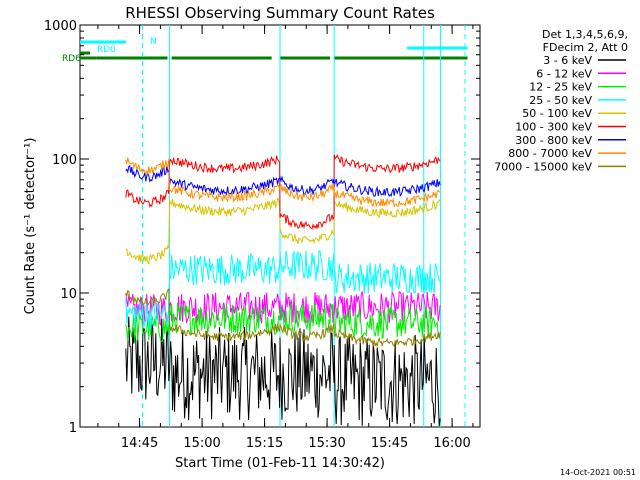 This screenshot has width=640, height=480. I want to click on legend-entry-label: 300 - 800 keV, so click(553, 140).